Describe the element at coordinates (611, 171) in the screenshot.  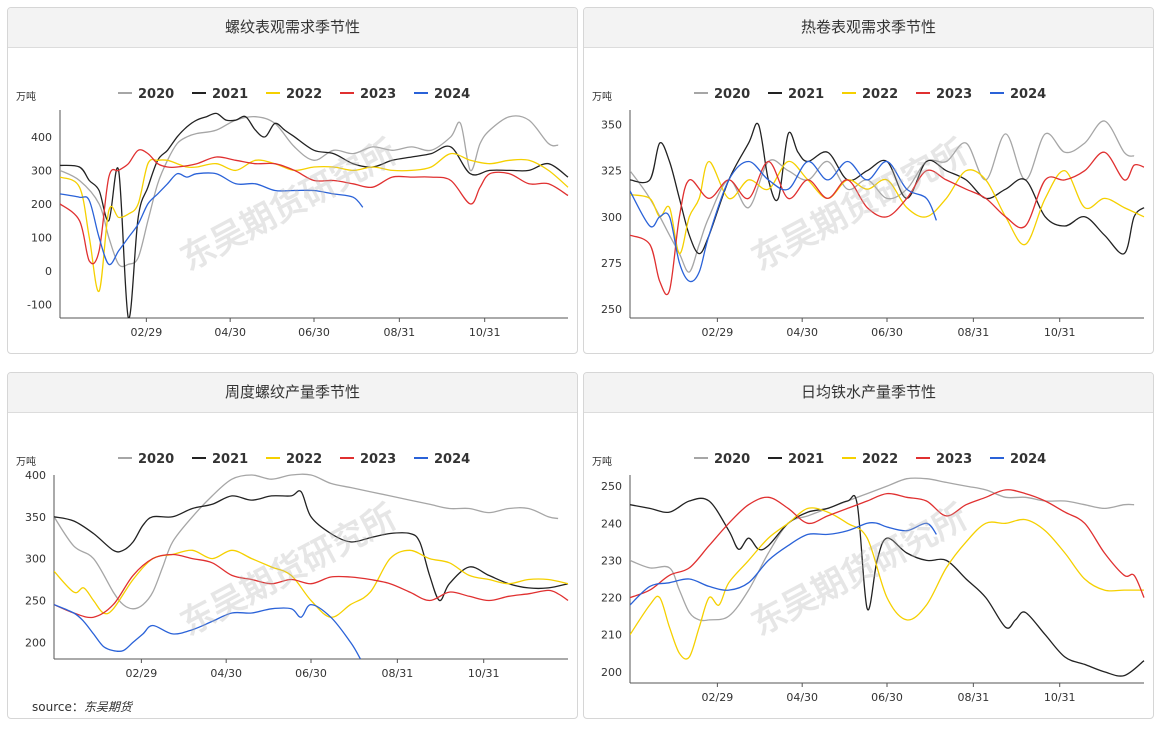
I see `y-tick-label: 325` at that location.